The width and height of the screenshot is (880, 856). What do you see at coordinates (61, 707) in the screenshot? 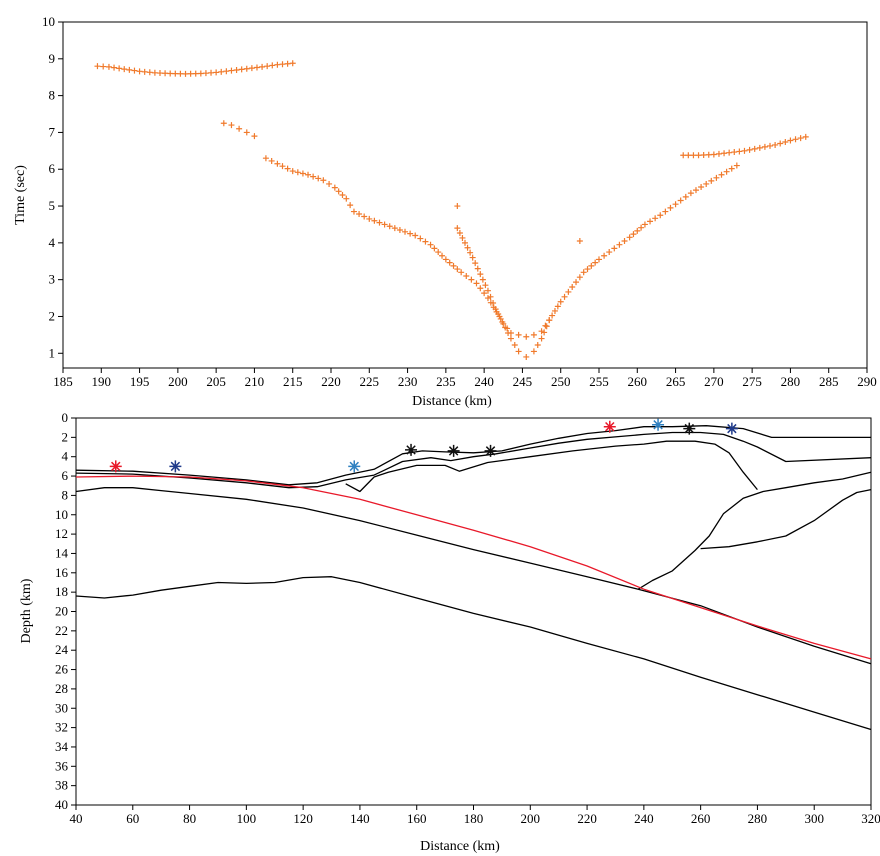
I see `y-tick-label: 30` at bounding box center [61, 707].